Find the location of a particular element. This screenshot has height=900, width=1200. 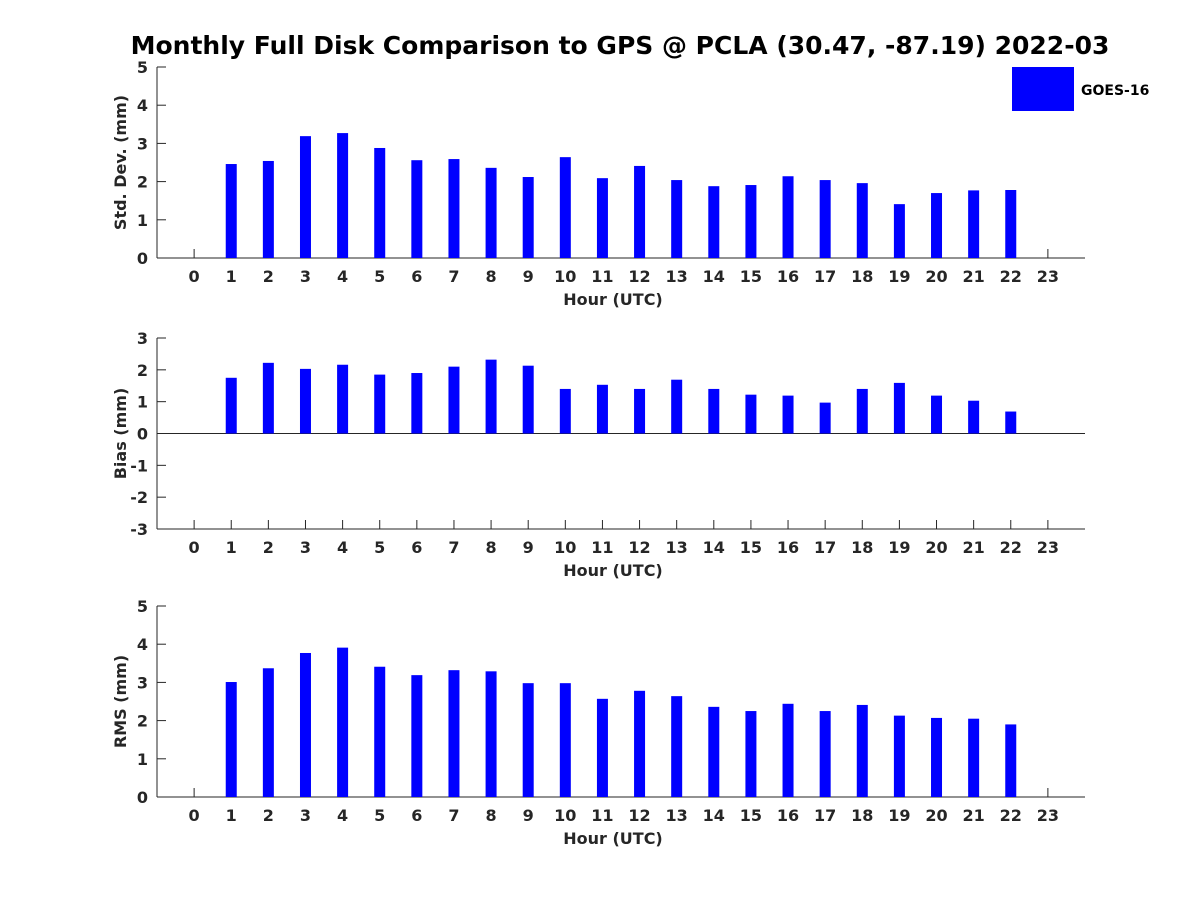

rms-x-tick-label: 19 is located at coordinates (899, 815).